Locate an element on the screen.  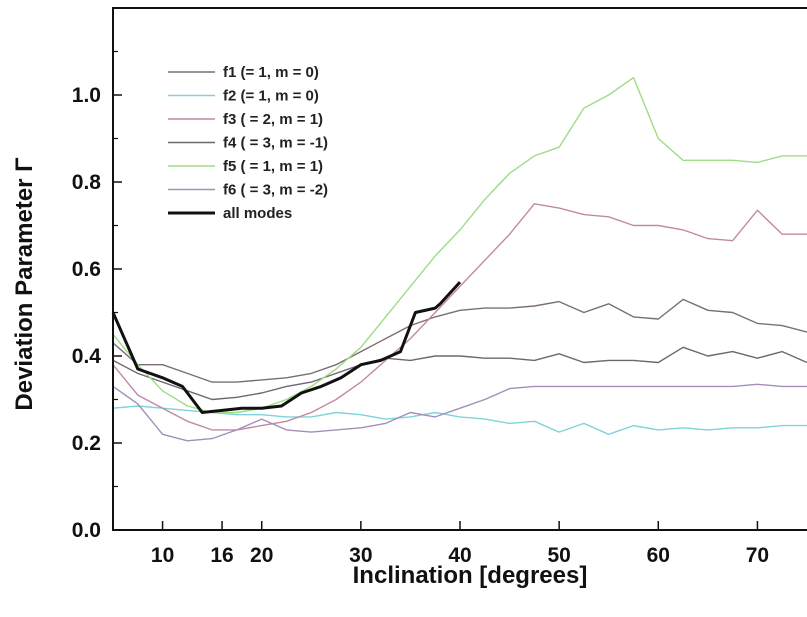
y-axis-label: Deviation Parameter Γ is located at coordinates (24, 284).